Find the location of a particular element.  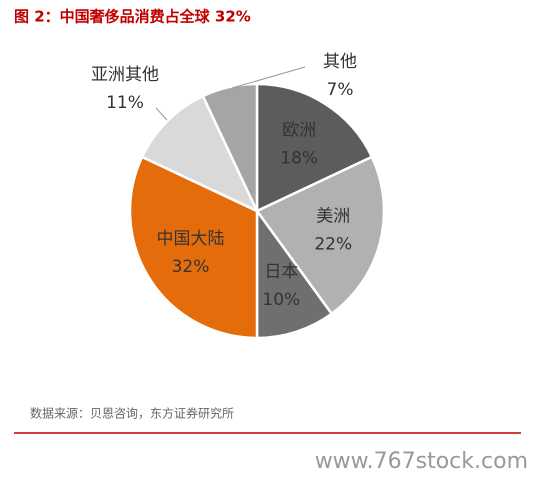

slice-label: 欧洲 is located at coordinates (299, 131).